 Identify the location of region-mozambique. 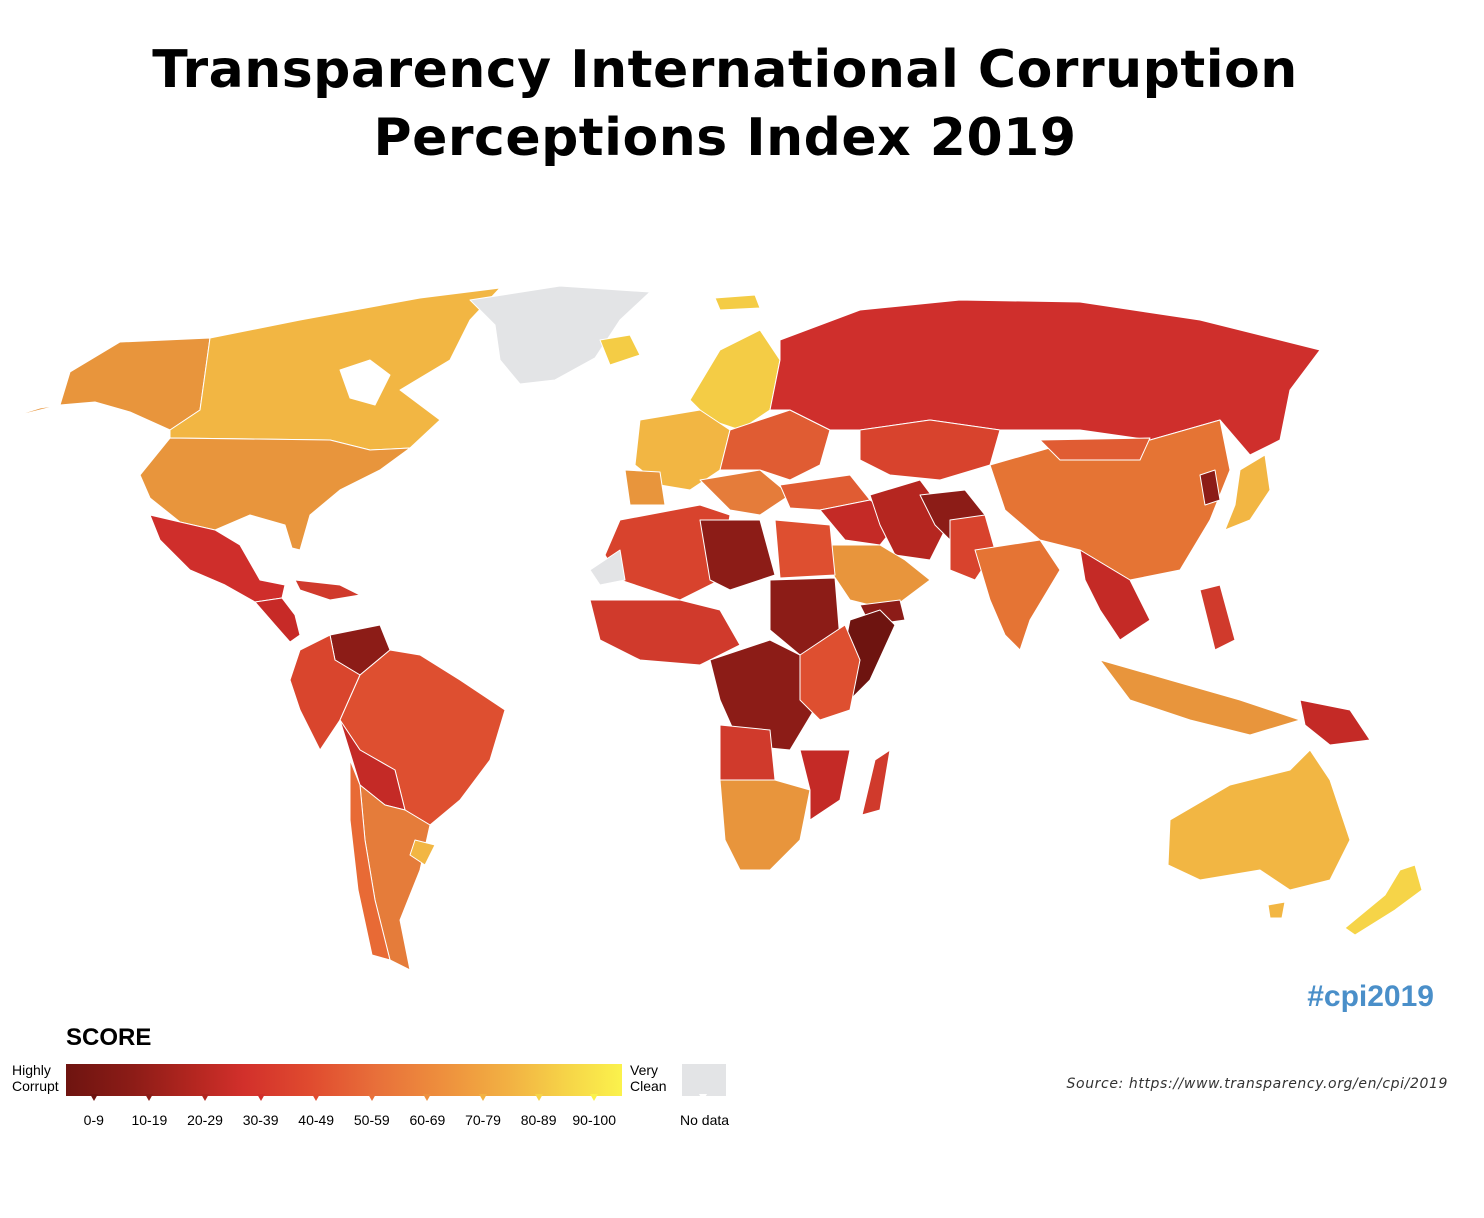
(825, 785).